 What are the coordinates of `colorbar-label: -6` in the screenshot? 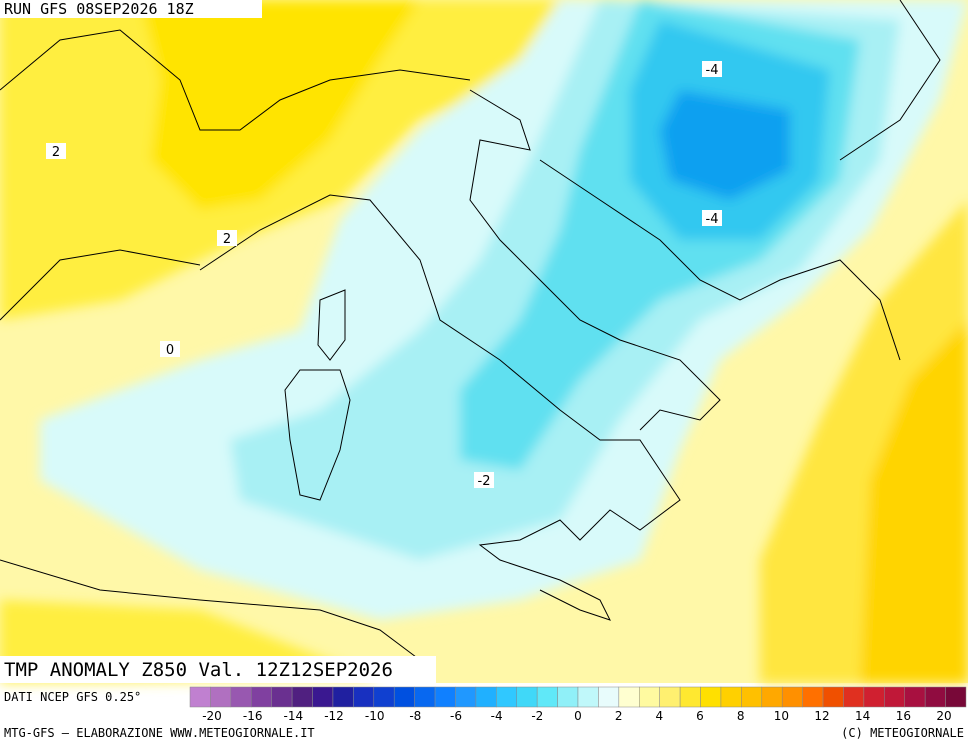 It's located at (456, 716).